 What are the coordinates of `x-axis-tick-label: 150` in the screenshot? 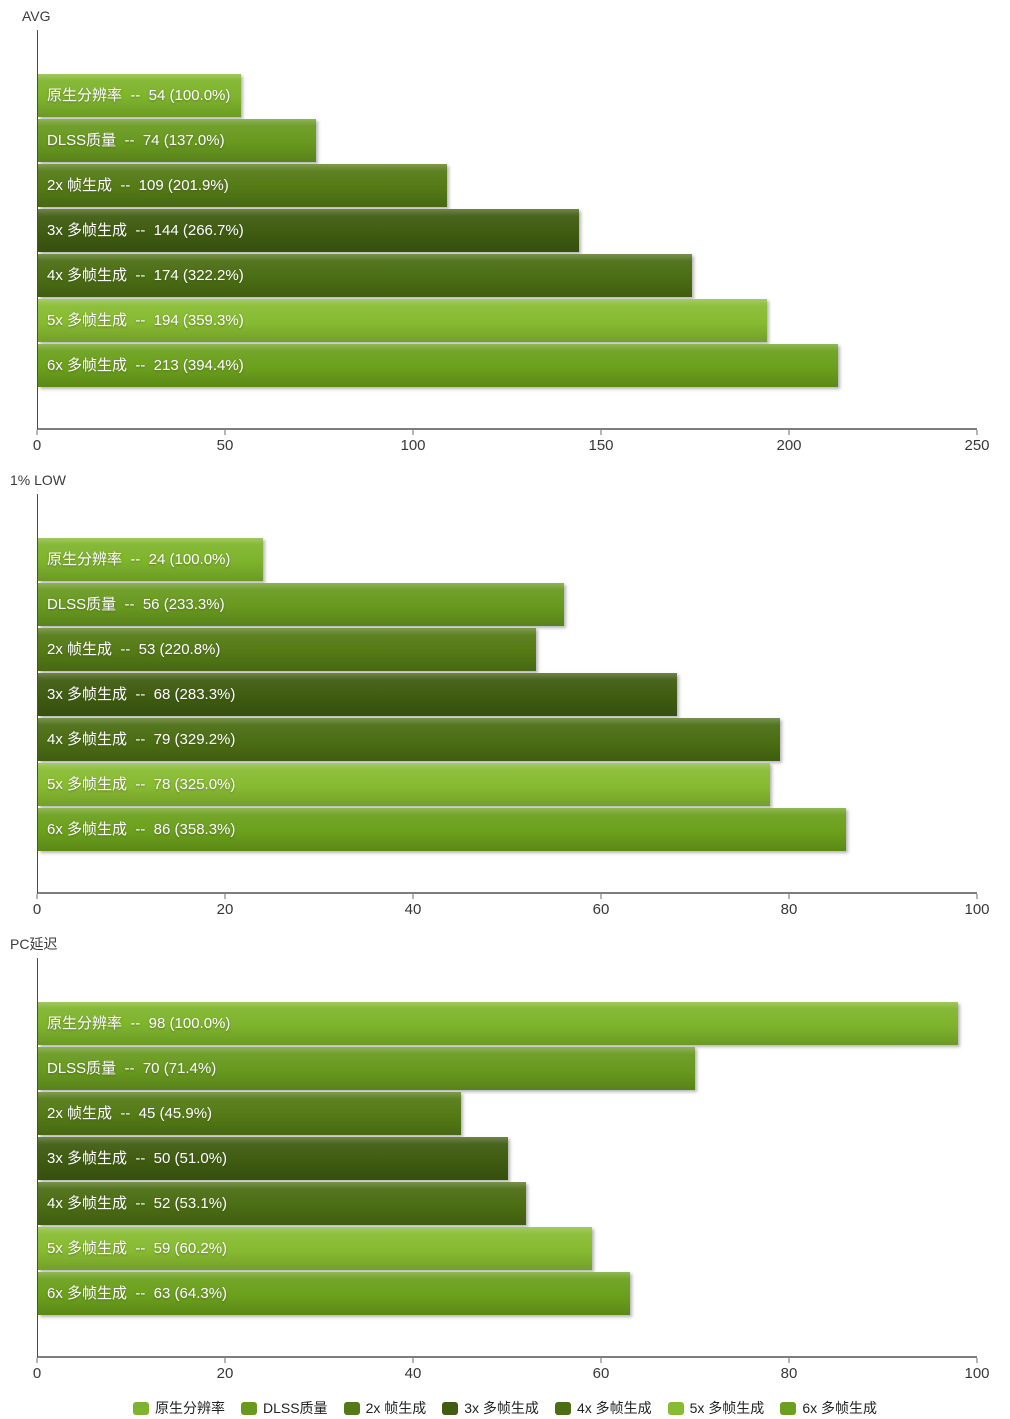 It's located at (601, 445).